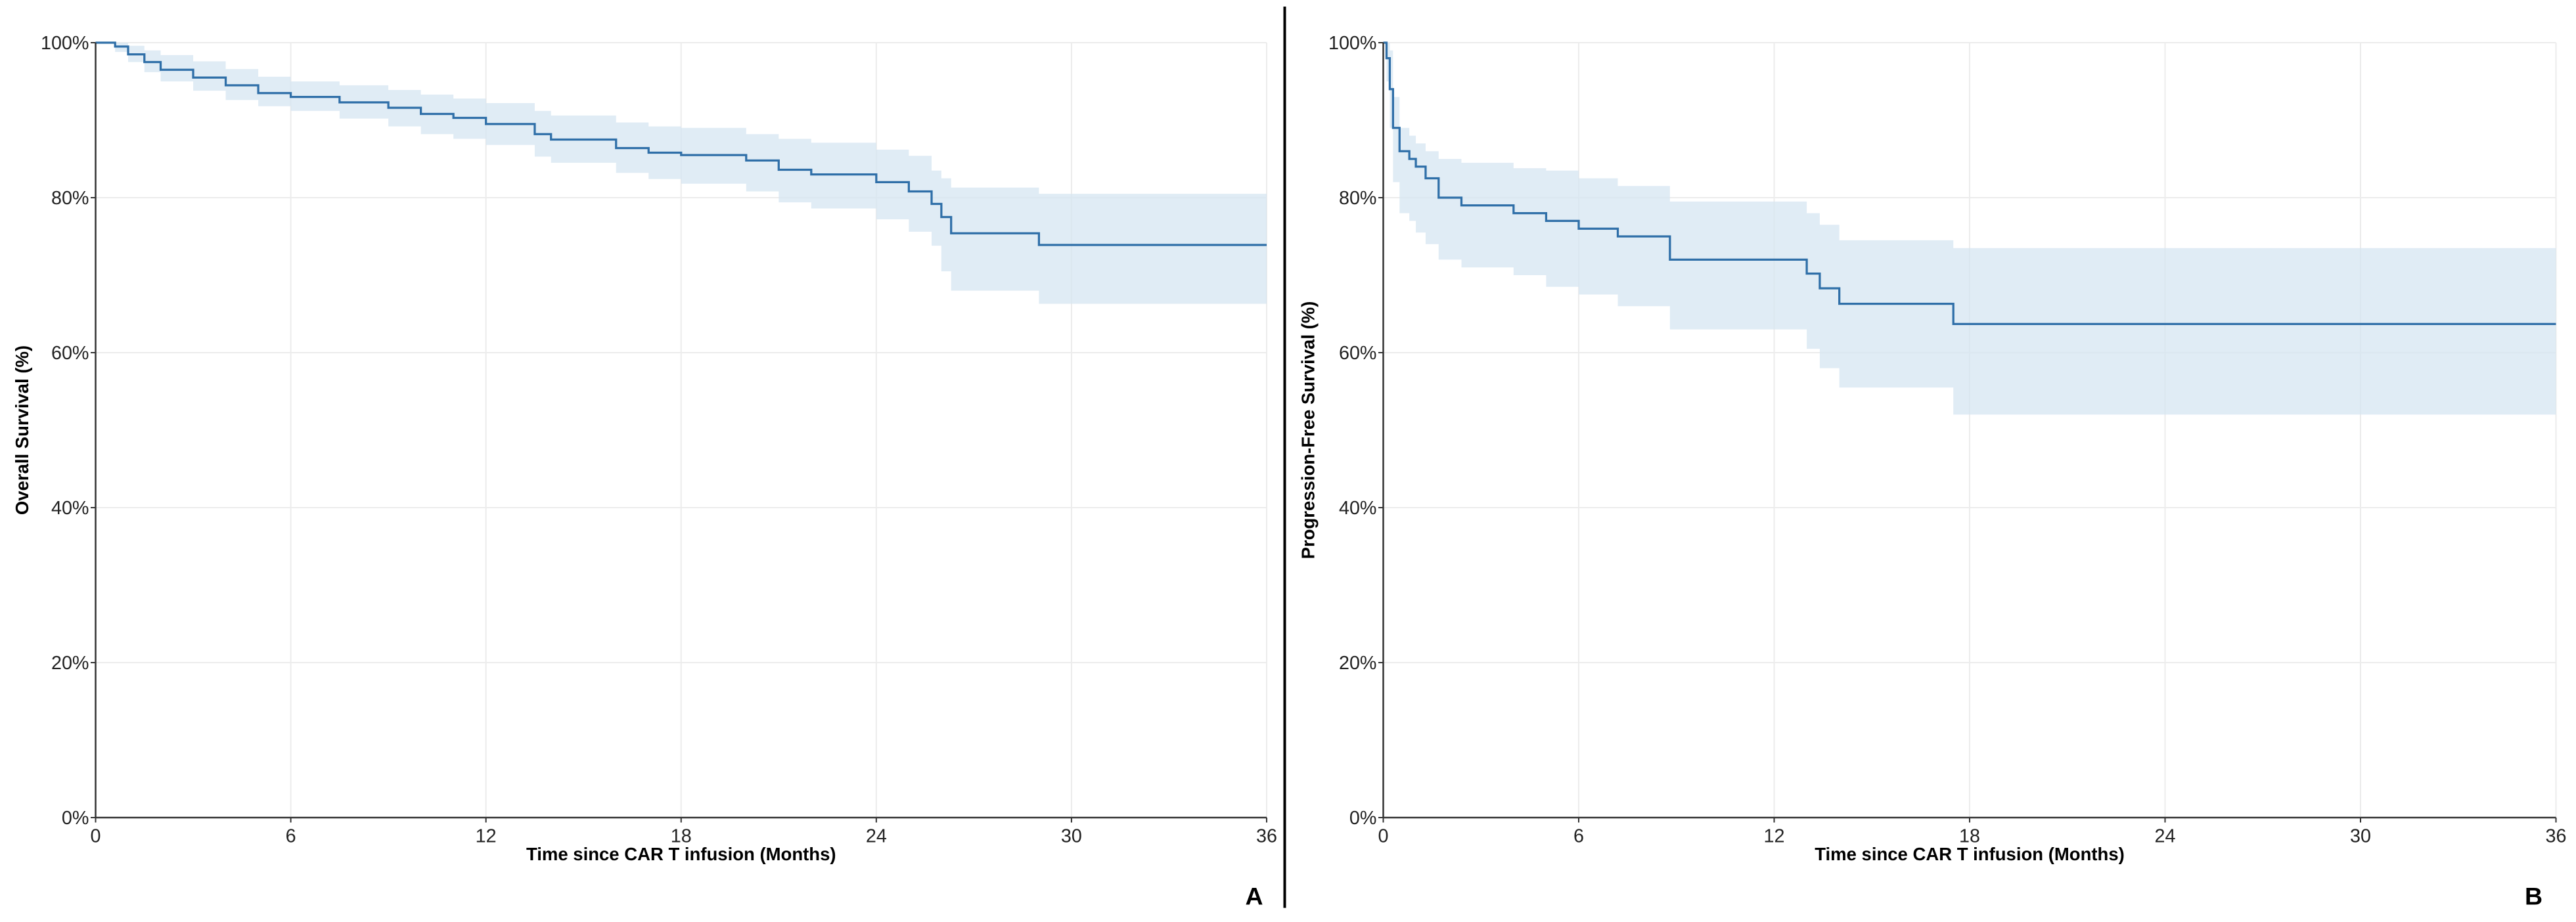  Describe the element at coordinates (2533, 896) in the screenshot. I see `panel-label: B` at that location.